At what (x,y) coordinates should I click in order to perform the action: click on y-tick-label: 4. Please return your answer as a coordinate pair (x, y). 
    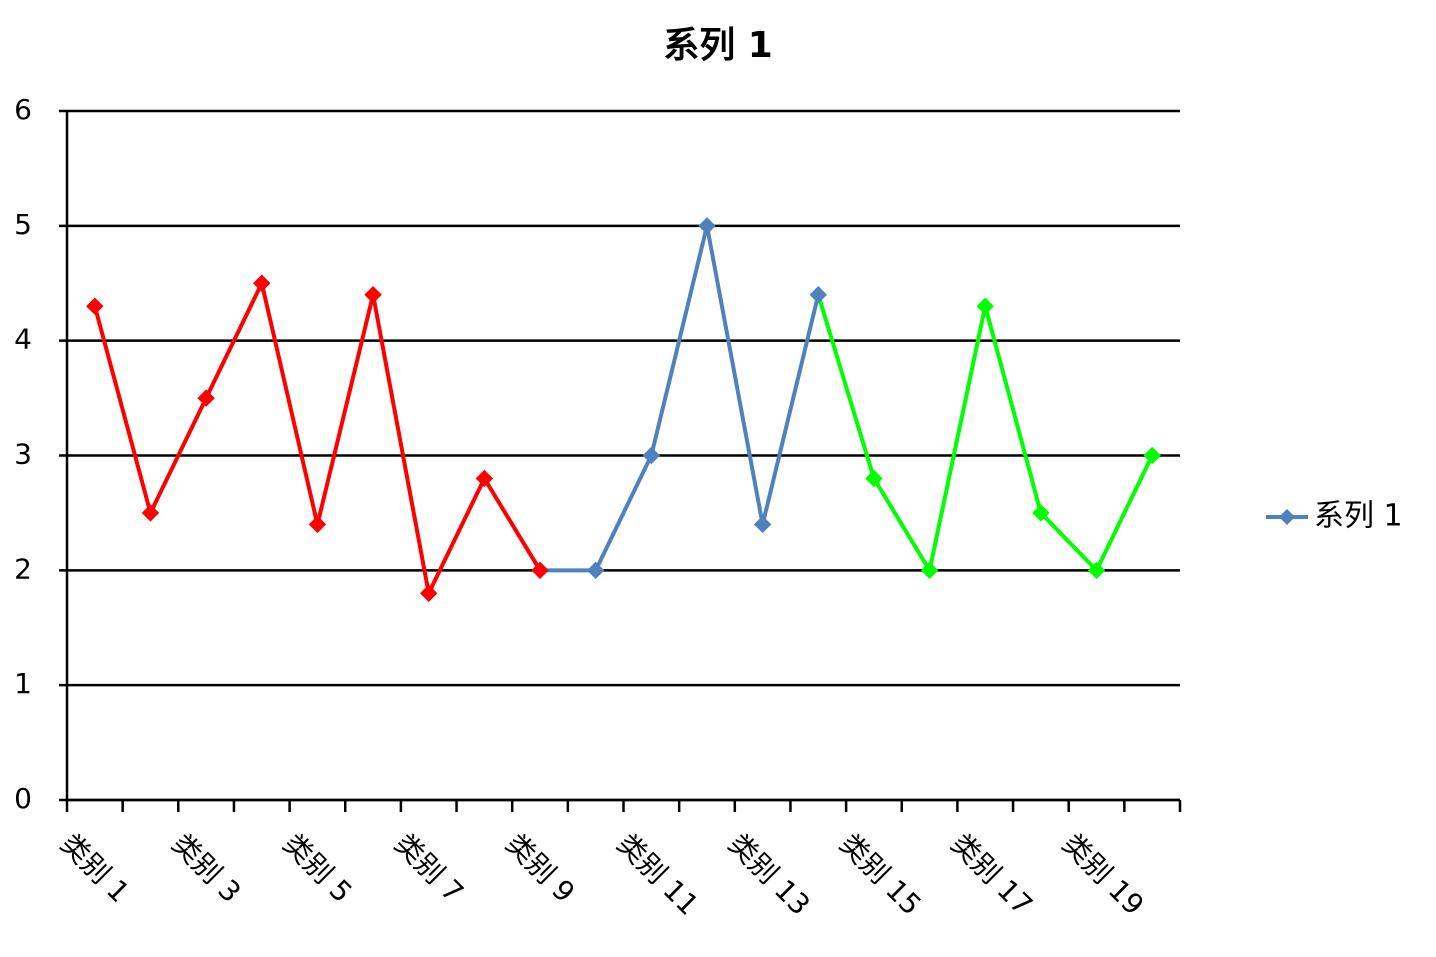
    Looking at the image, I should click on (23, 339).